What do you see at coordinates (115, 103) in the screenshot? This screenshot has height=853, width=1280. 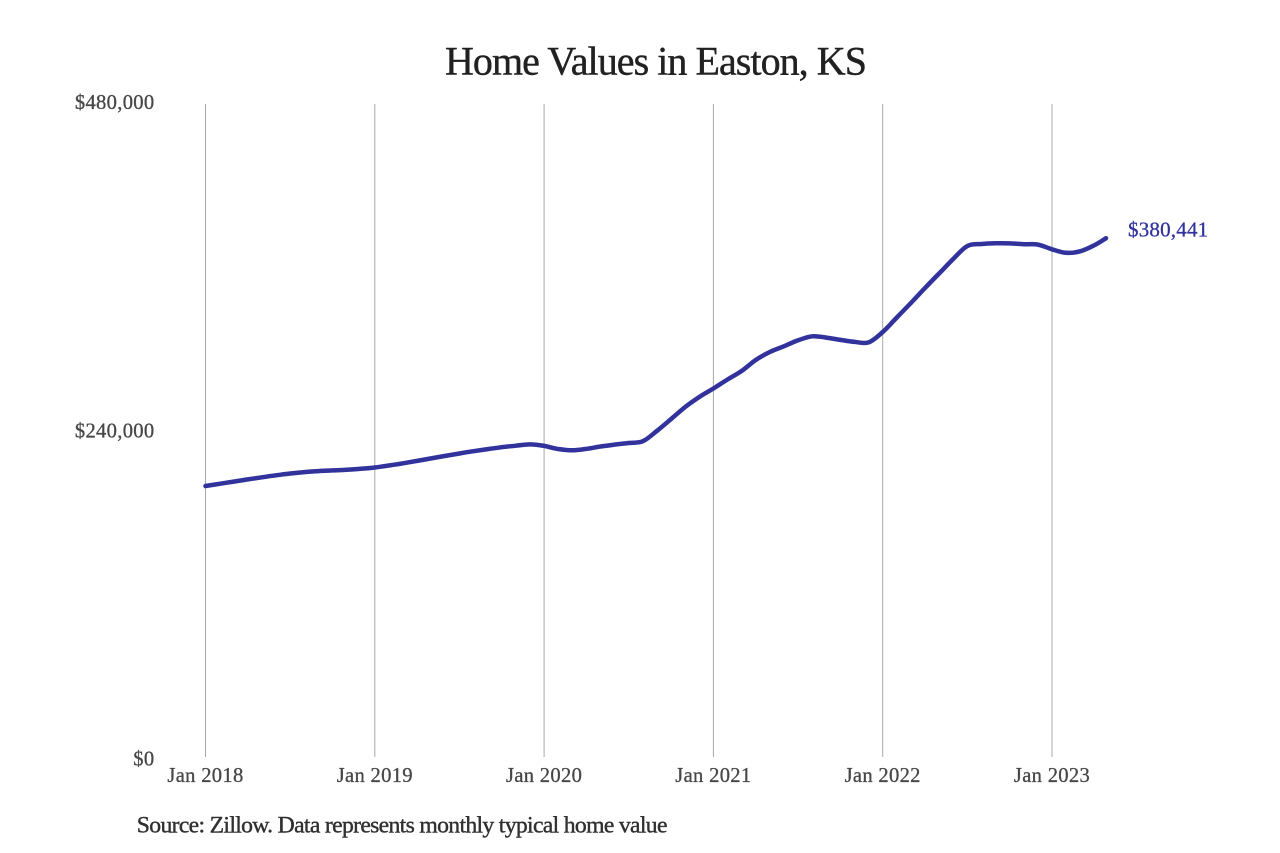 I see `svg-text: $480,000` at bounding box center [115, 103].